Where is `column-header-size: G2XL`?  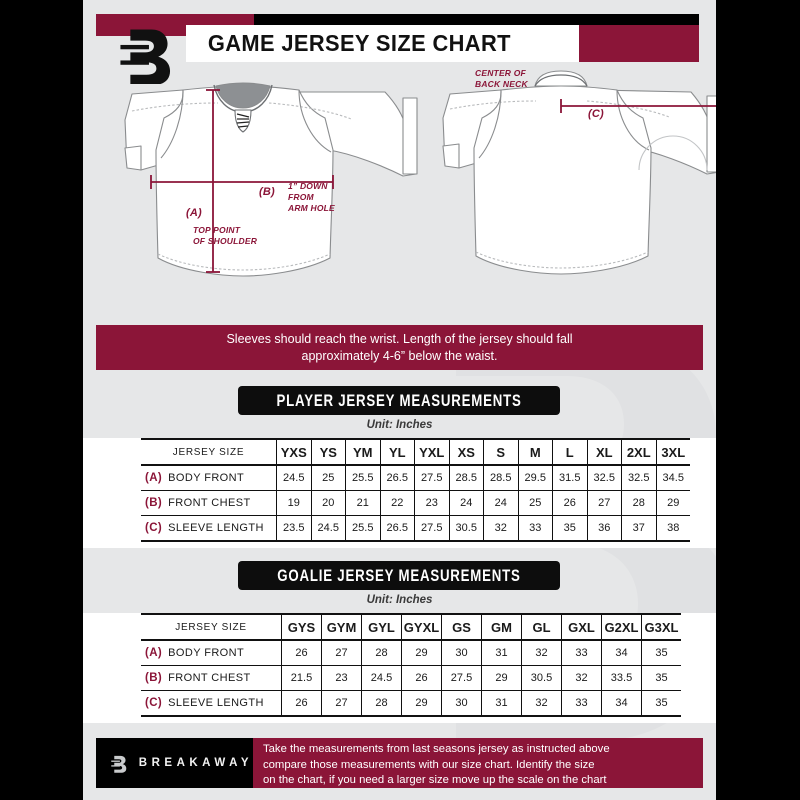
column-header-size: G2XL is located at coordinates (621, 627).